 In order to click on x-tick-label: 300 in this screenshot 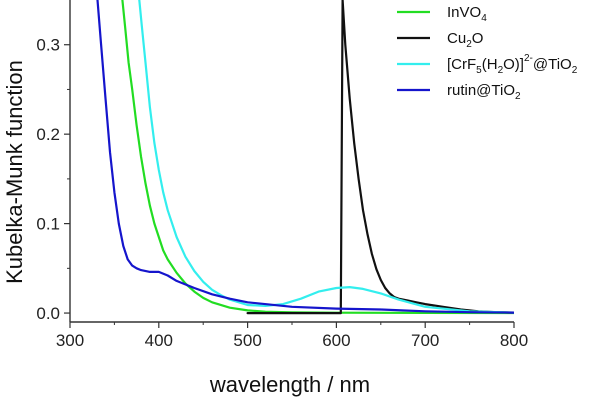, I will do `click(70, 340)`.